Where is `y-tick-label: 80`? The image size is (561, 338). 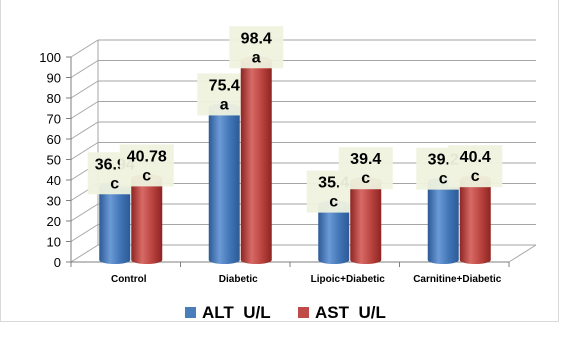 y-tick-label: 80 is located at coordinates (54, 98).